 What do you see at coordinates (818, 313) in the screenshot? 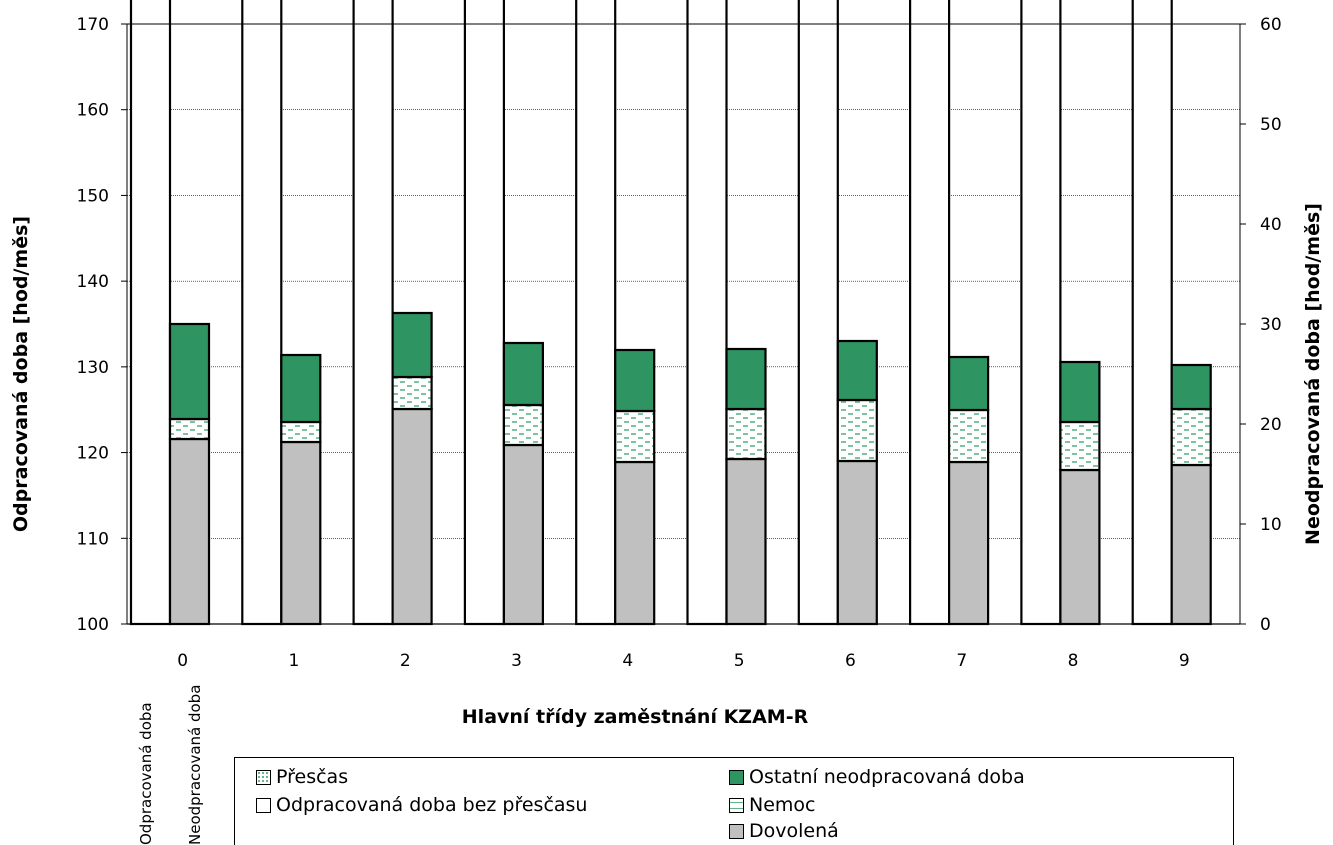
I see `bar-worked-odpracovaná-doba-bez-přesčasu-6` at bounding box center [818, 313].